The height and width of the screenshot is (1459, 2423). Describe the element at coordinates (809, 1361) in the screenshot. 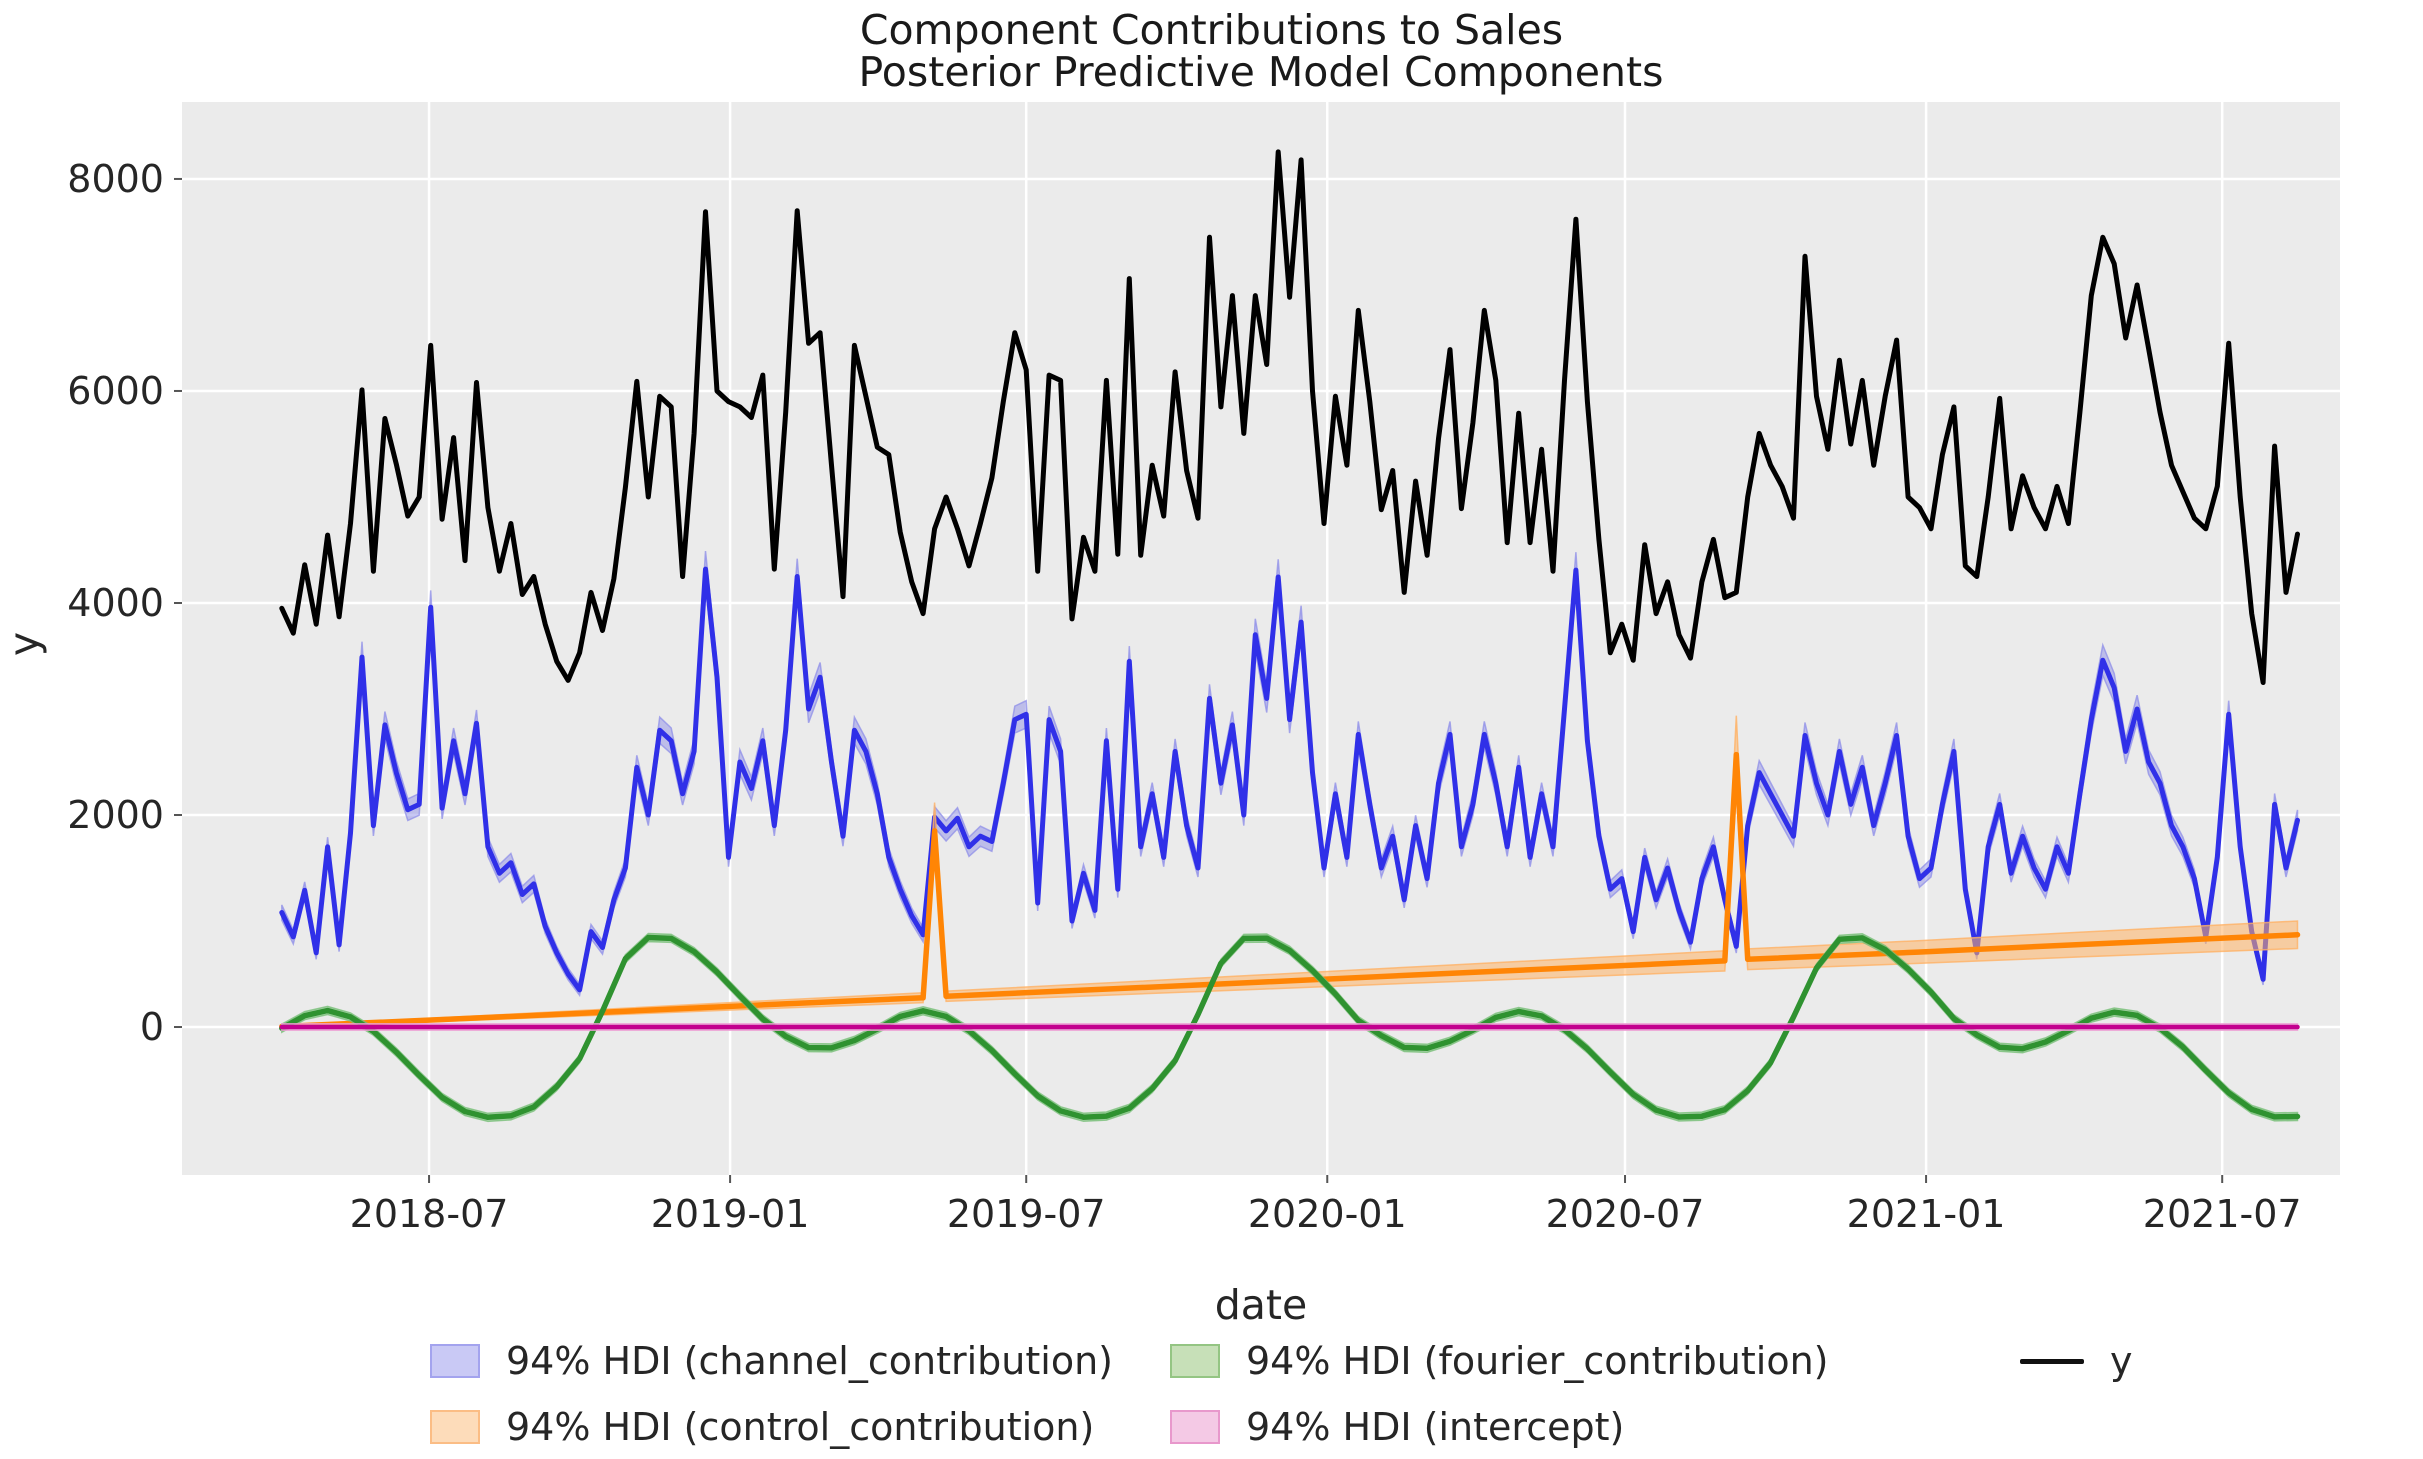

I see `legend-label: 94% HDI (channel_contribution)` at that location.